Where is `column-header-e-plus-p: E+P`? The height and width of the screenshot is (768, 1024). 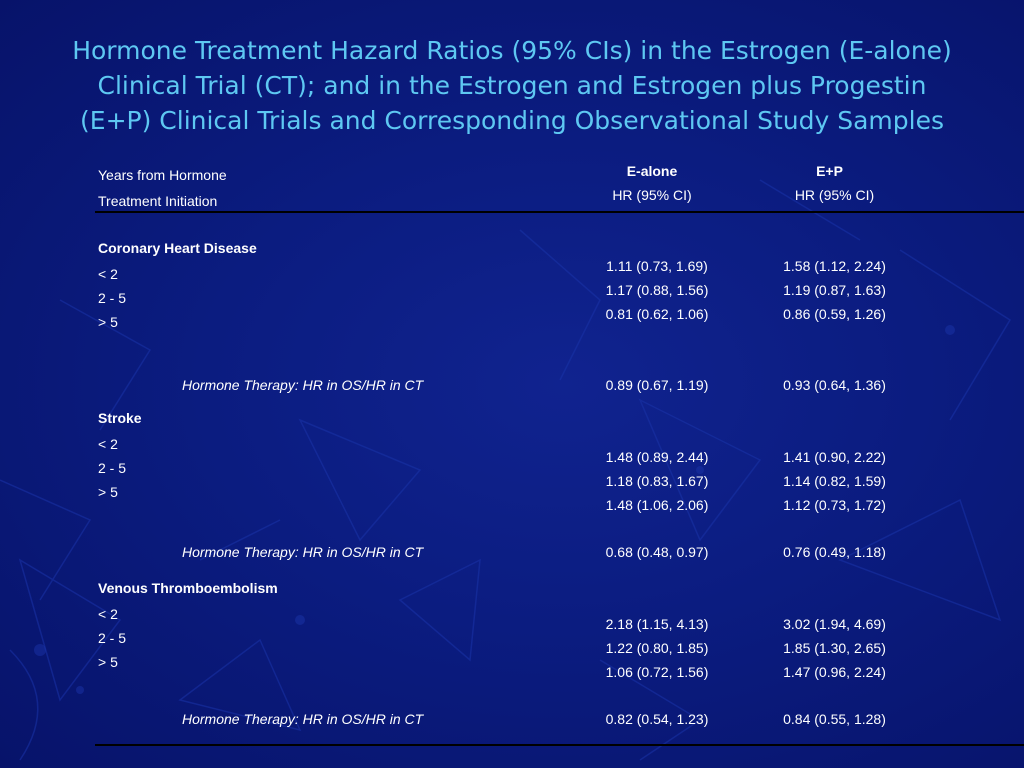
column-header-e-plus-p: E+P is located at coordinates (829, 171).